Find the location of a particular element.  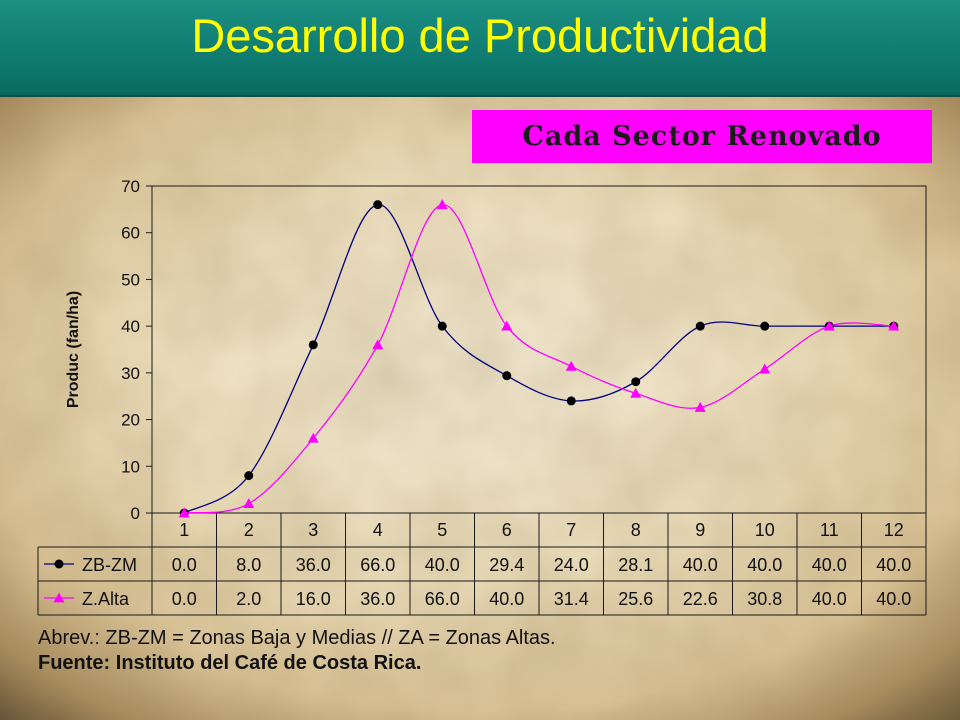

table-value-zb-zm: 24.0 is located at coordinates (571, 565).